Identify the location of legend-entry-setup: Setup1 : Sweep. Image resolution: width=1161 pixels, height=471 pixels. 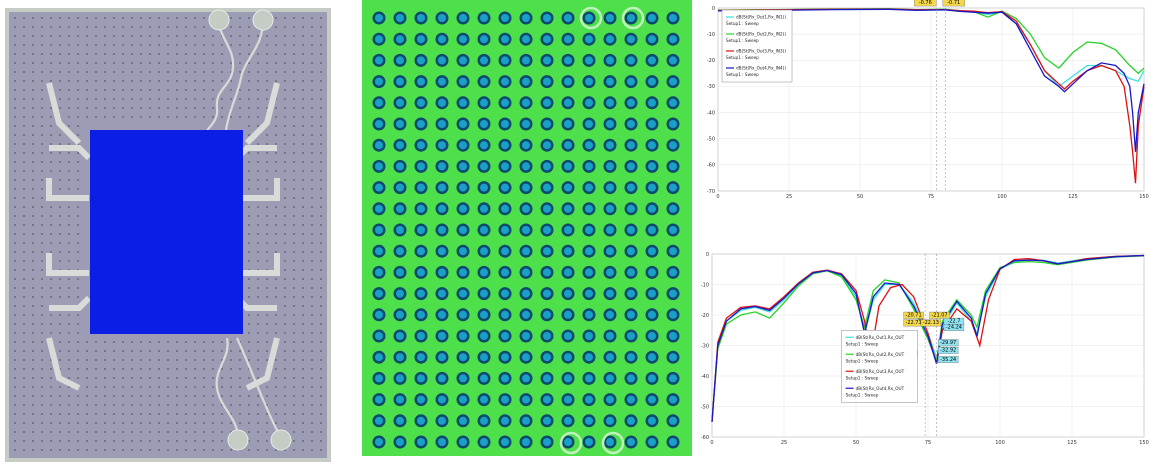
(742, 40).